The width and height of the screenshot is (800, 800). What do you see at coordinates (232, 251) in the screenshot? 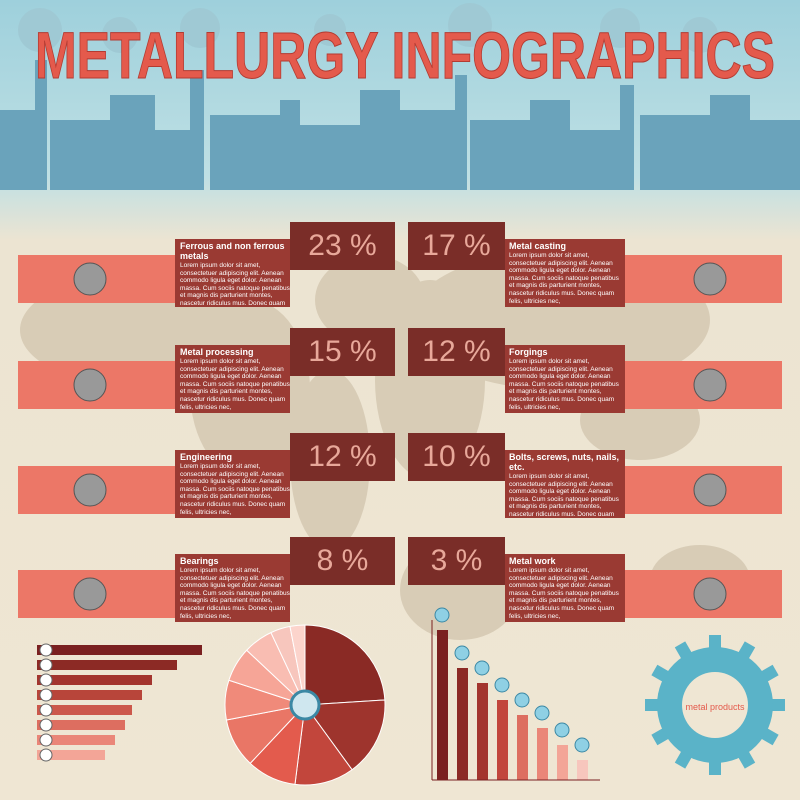
I see `item-title: Ferrous and non ferrous metals` at bounding box center [232, 251].